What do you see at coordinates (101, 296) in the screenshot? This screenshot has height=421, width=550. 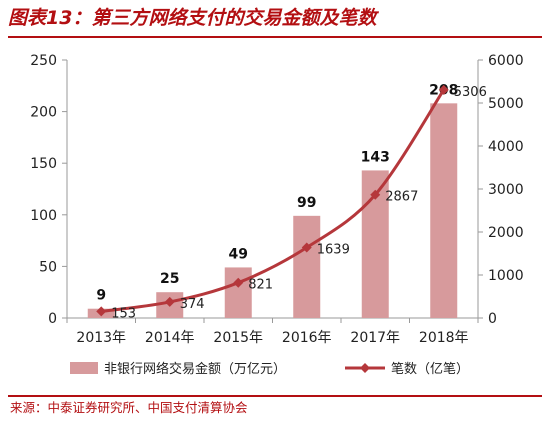 I see `bar-value-label: 9` at bounding box center [101, 296].